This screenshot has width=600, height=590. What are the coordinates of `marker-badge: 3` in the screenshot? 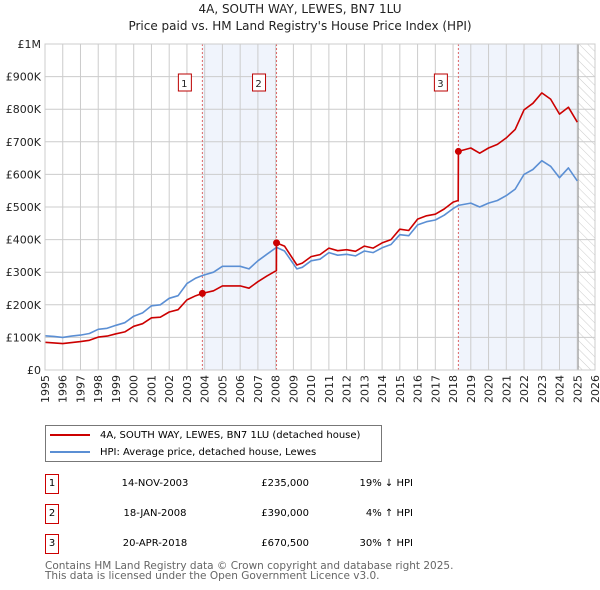 It's located at (52, 544).